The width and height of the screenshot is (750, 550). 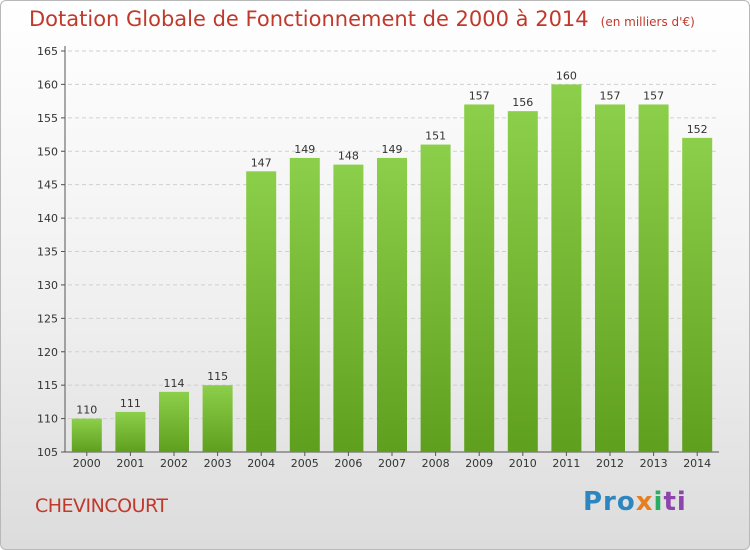 What do you see at coordinates (47, 118) in the screenshot?
I see `y-tick-label: 155` at bounding box center [47, 118].